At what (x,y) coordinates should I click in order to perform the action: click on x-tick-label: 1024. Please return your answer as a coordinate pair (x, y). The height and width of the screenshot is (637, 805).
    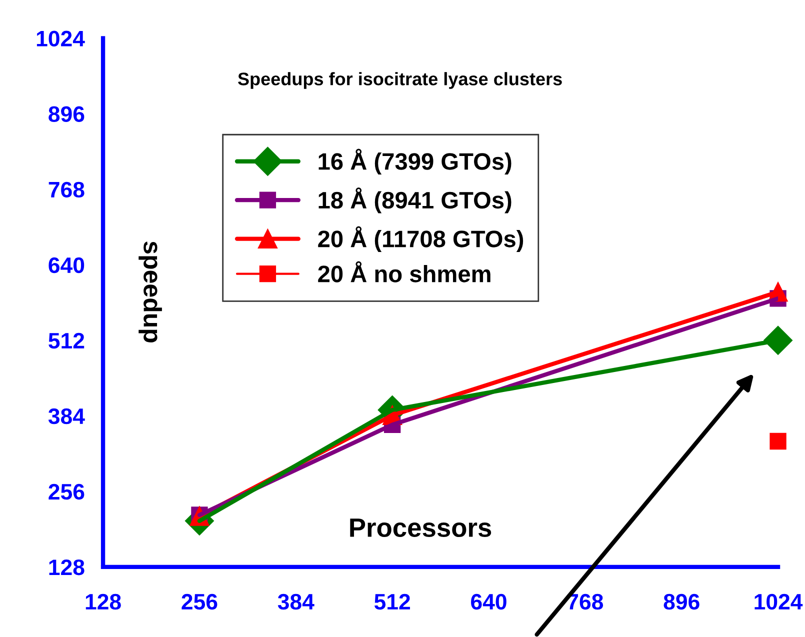
    Looking at the image, I should click on (778, 602).